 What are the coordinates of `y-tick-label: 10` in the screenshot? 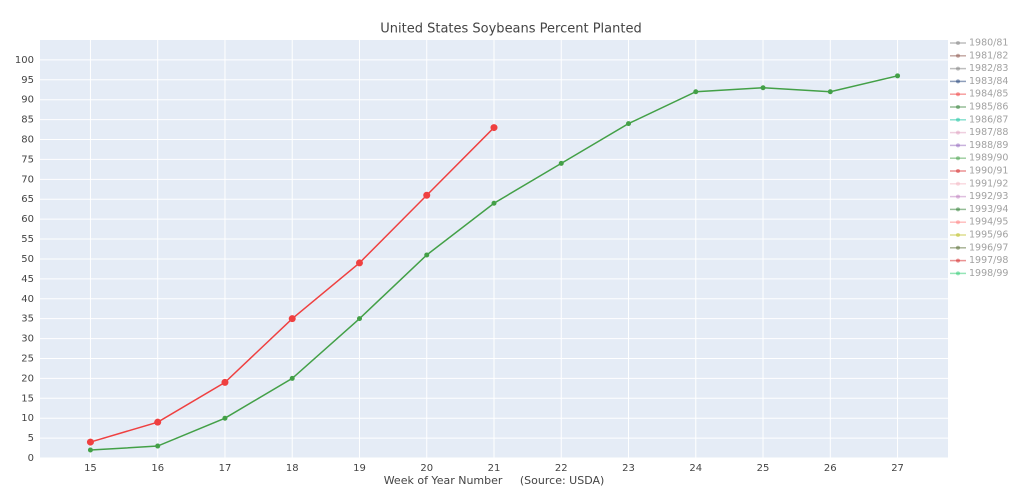 It's located at (27, 418).